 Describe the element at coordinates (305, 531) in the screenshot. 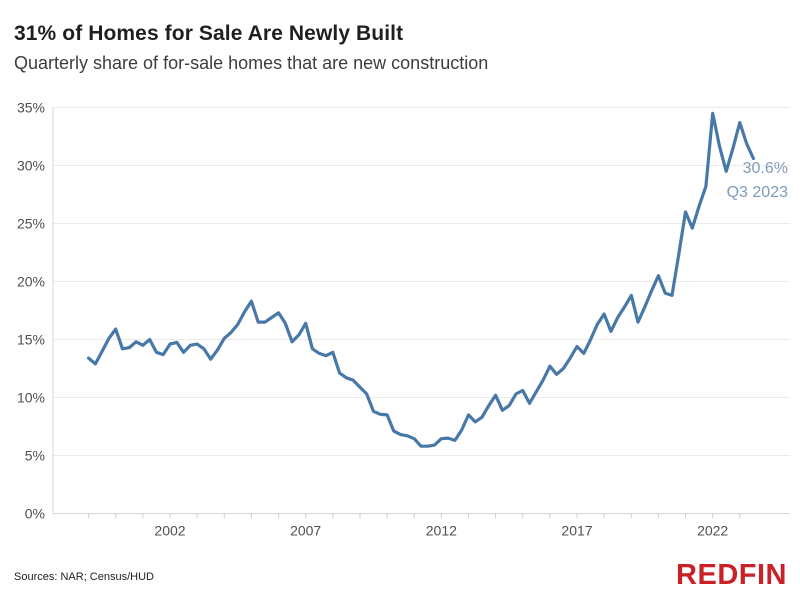

I see `x-tick-label: 2007` at that location.